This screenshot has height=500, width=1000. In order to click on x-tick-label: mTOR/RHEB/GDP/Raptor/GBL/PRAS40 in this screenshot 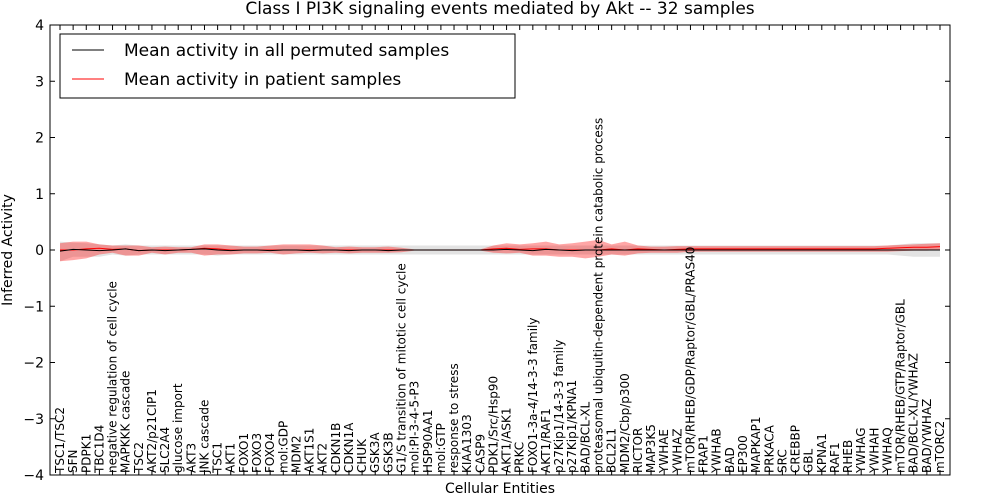, I will do `click(690, 360)`.